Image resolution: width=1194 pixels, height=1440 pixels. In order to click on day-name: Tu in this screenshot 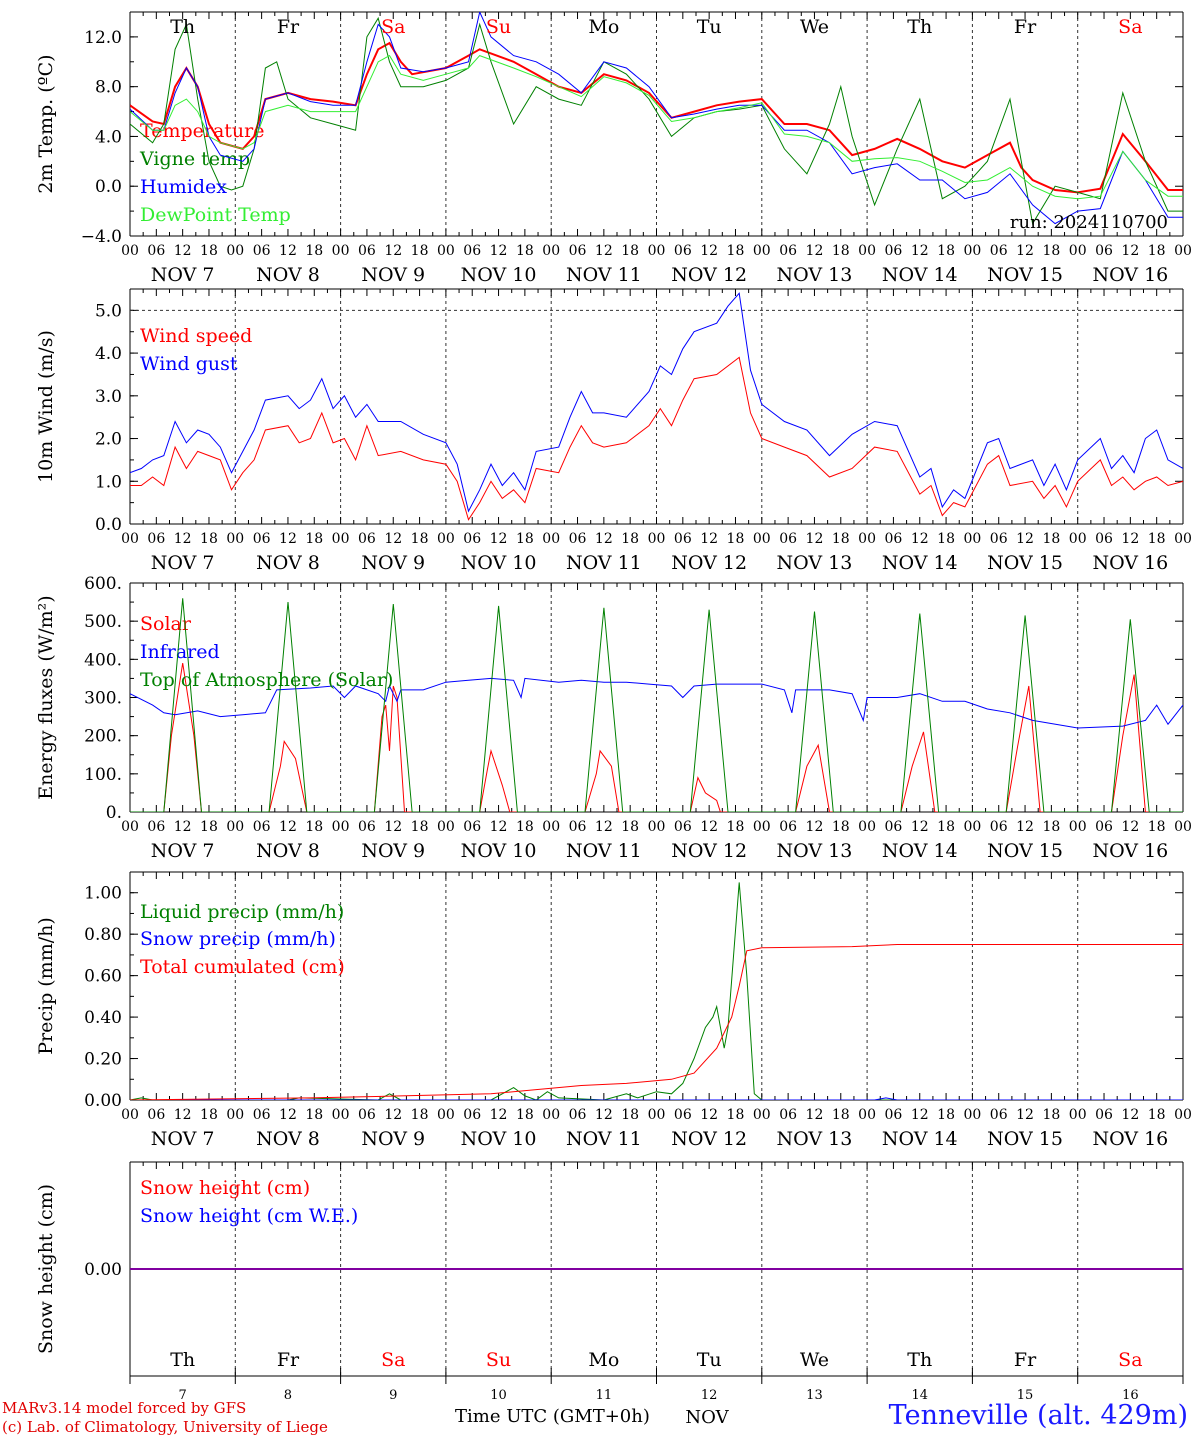, I will do `click(709, 27)`.